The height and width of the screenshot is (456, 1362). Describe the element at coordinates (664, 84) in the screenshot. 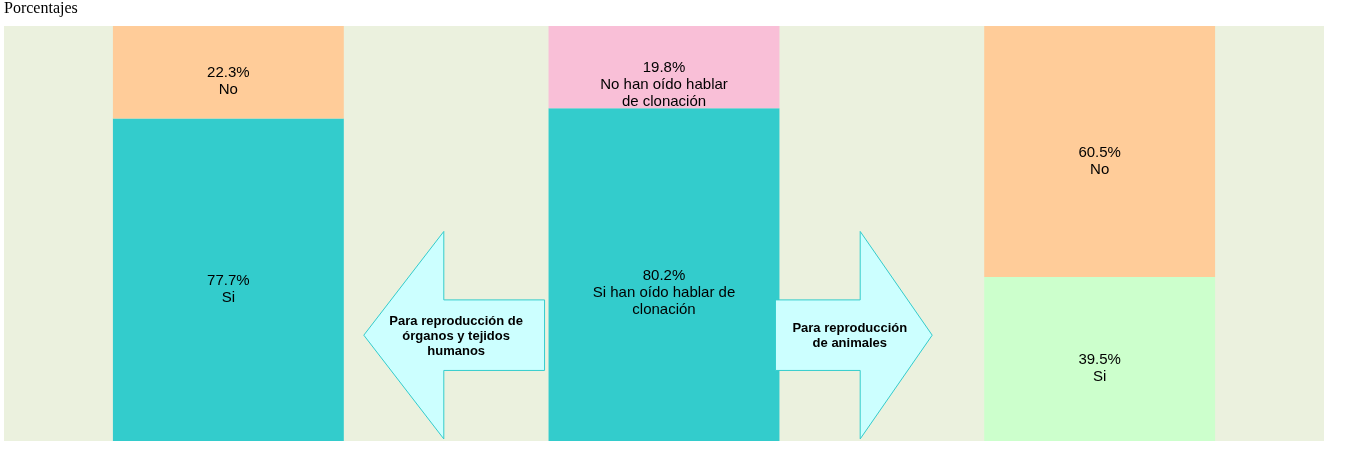

I see `data-label: 19.8% No han oído hablar de clonación` at that location.